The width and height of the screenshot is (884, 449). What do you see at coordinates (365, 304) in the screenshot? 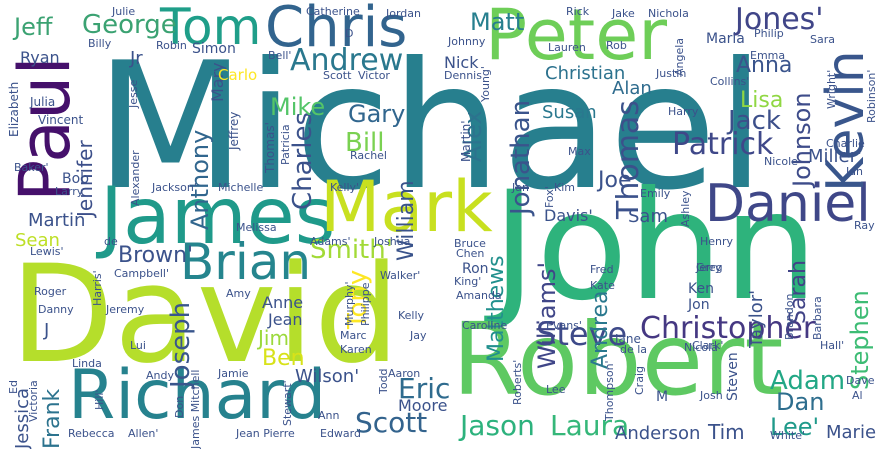
I see `word-philippe: Philippe` at bounding box center [365, 304].